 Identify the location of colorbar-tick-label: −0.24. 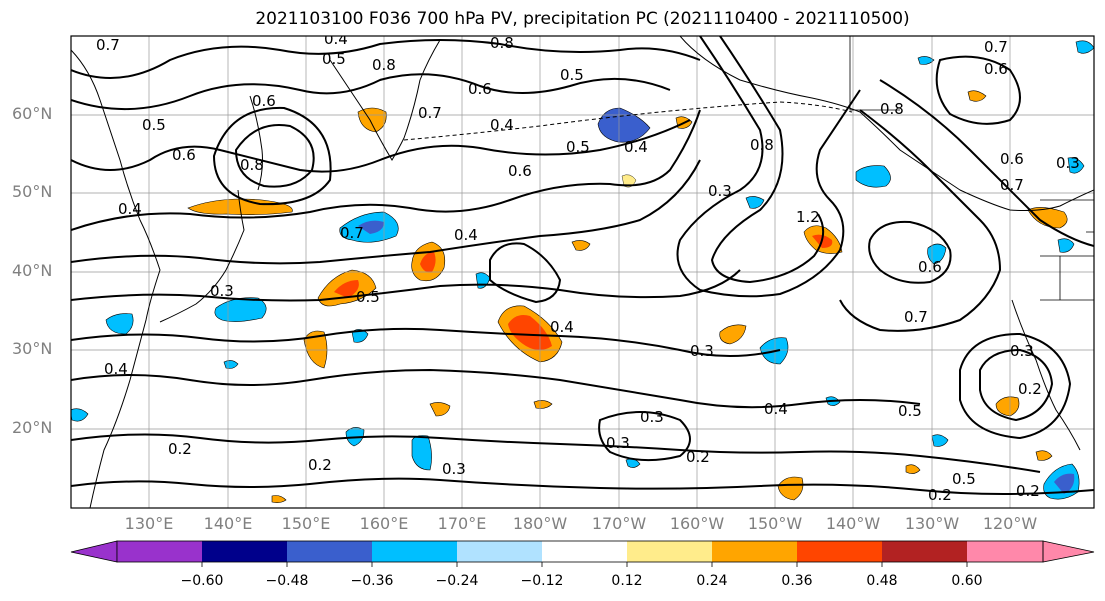
(457, 581).